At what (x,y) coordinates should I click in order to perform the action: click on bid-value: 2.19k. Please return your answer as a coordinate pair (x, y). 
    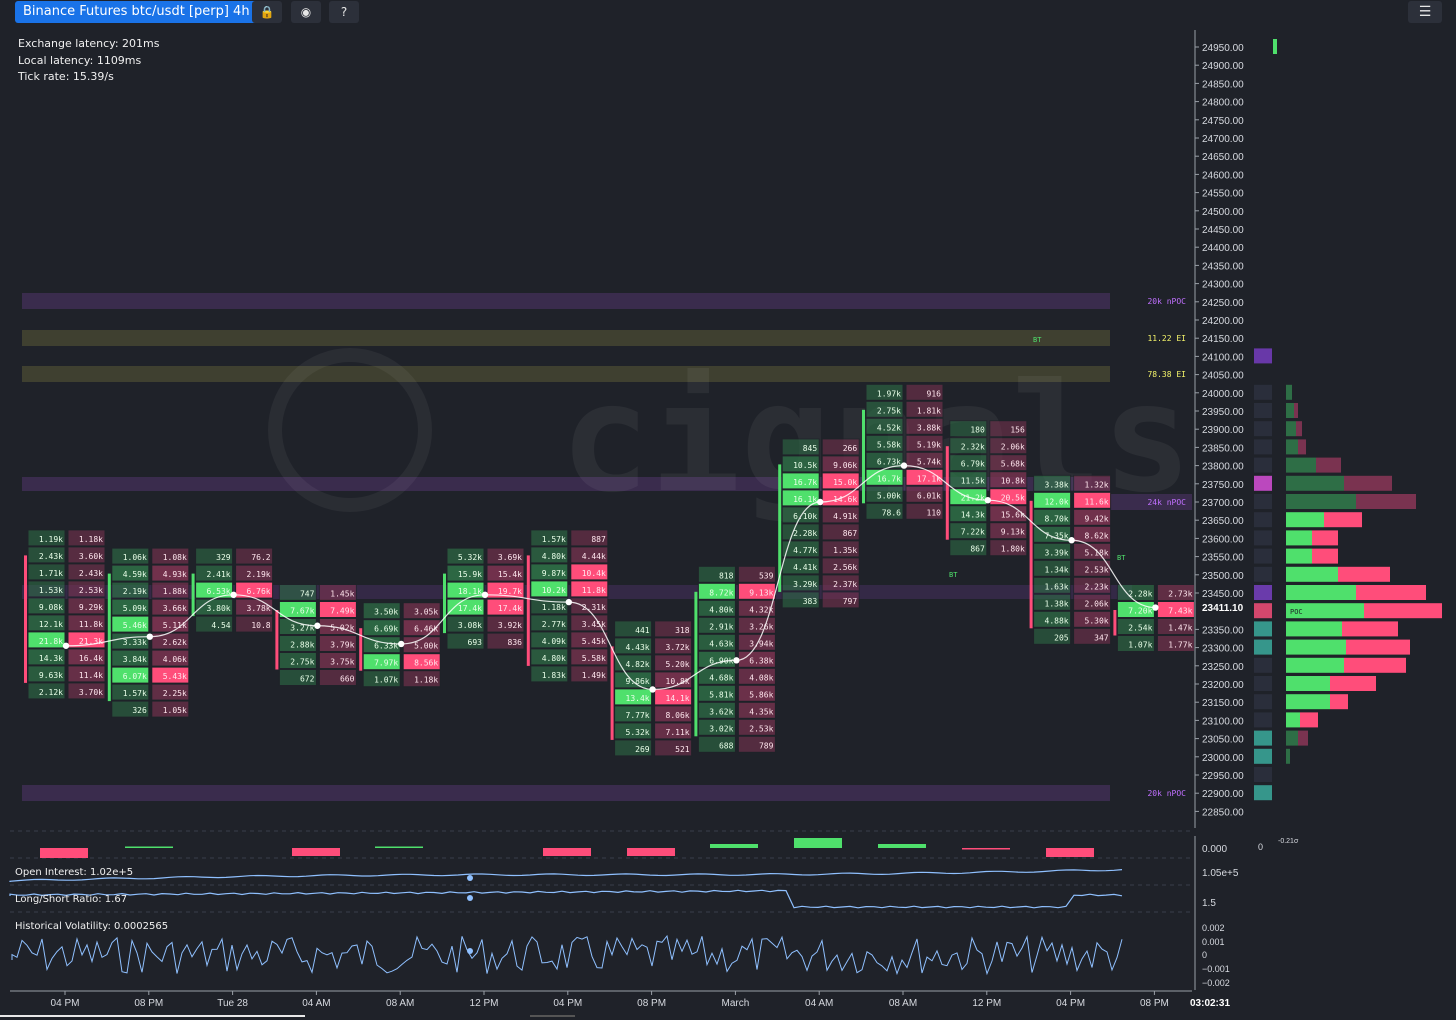
    Looking at the image, I should click on (135, 591).